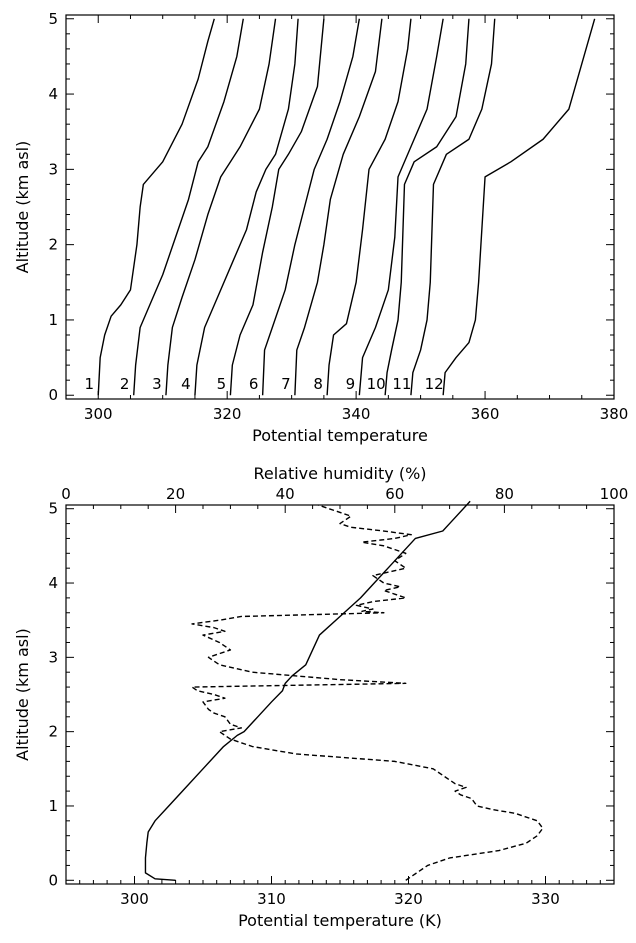  I want to click on x2-tick-label: 100, so click(614, 494).